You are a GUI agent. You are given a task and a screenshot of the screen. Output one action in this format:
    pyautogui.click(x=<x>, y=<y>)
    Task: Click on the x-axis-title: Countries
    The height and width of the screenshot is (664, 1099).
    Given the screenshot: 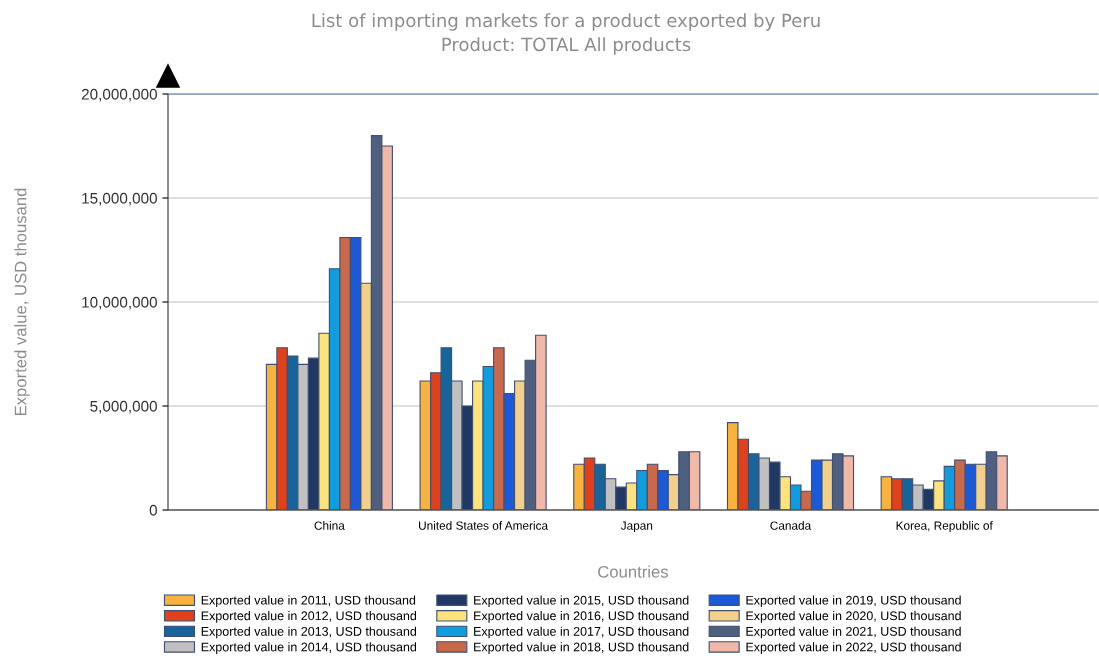 What is the action you would take?
    pyautogui.click(x=633, y=571)
    